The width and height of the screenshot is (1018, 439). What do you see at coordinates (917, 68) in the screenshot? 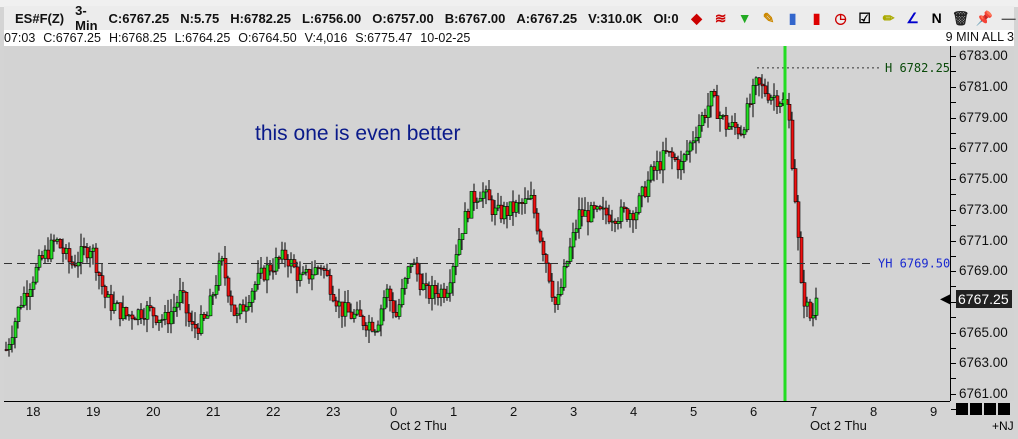
I see `level-label: H 6782.25` at bounding box center [917, 68].